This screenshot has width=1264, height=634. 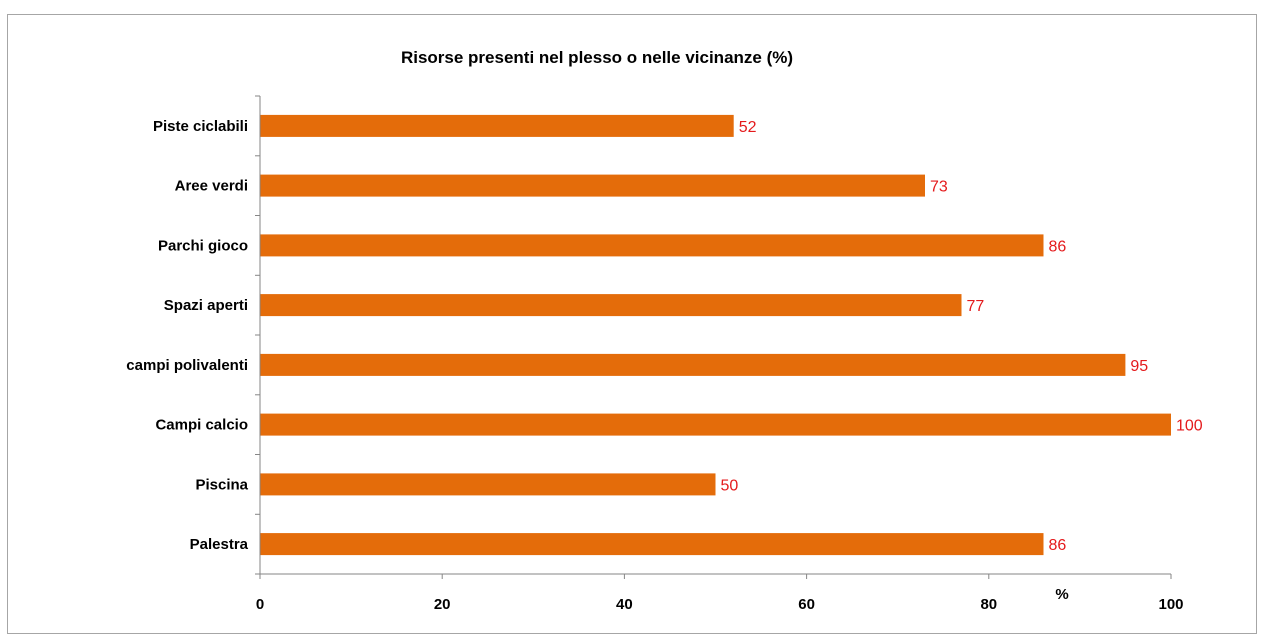 What do you see at coordinates (260, 603) in the screenshot?
I see `x-tick-label: 0` at bounding box center [260, 603].